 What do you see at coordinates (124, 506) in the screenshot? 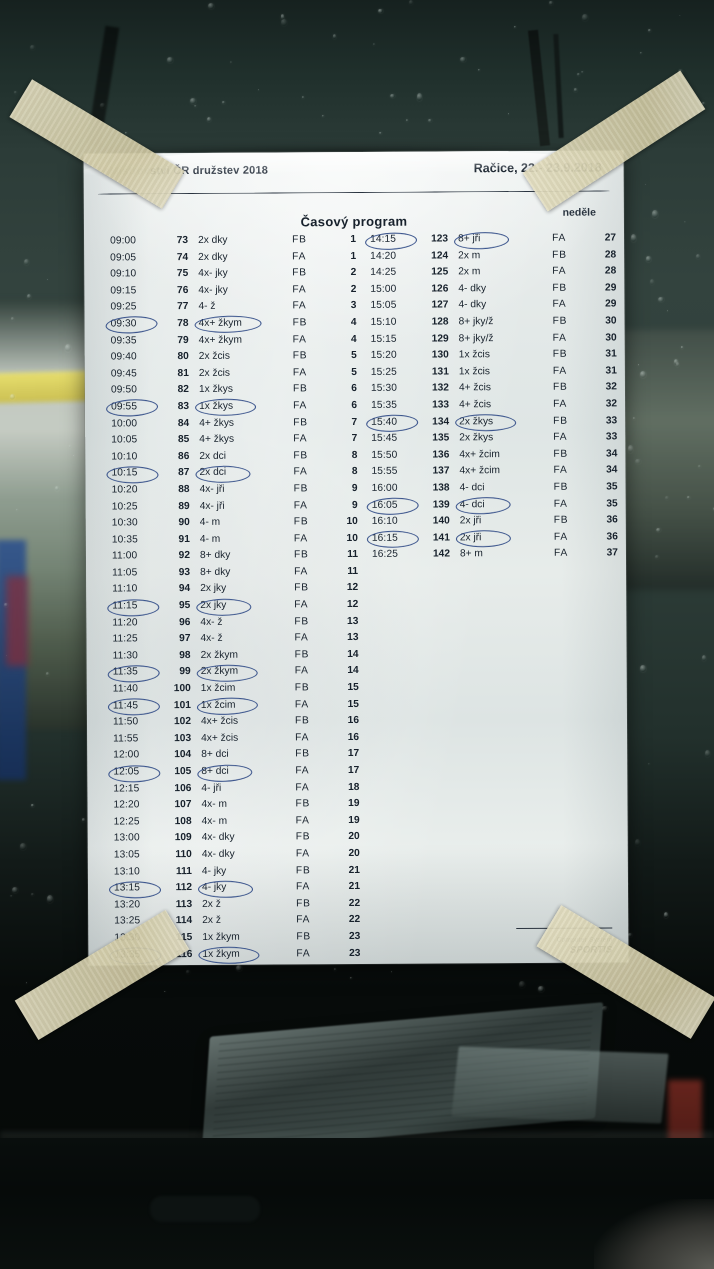
I see `race-time: 10:25` at bounding box center [124, 506].